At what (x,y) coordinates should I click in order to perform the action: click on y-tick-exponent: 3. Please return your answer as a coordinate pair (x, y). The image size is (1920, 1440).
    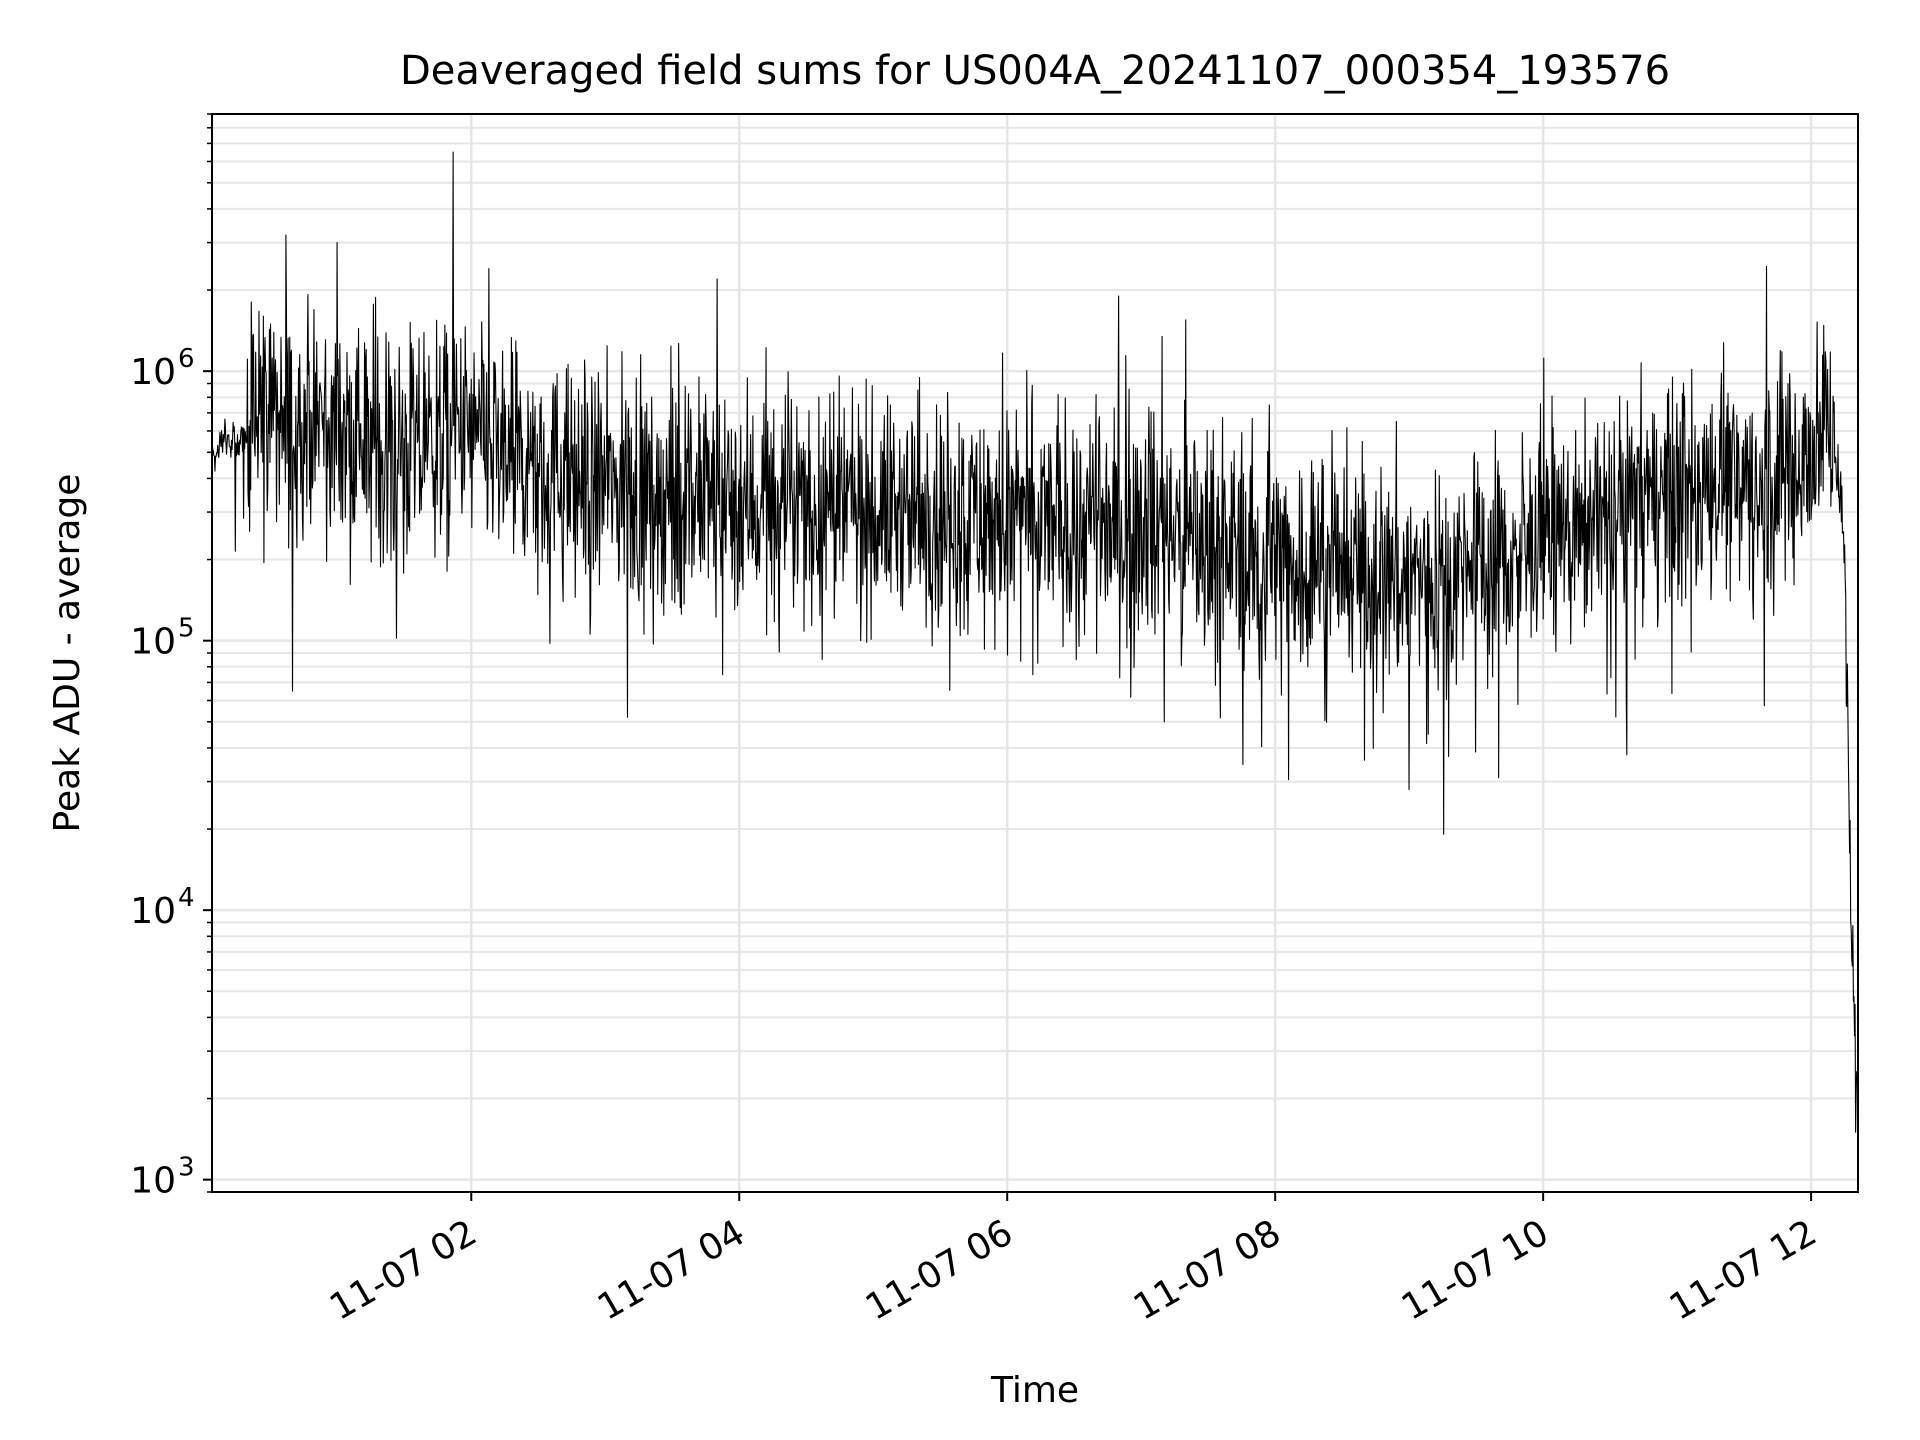
    Looking at the image, I should click on (186, 1168).